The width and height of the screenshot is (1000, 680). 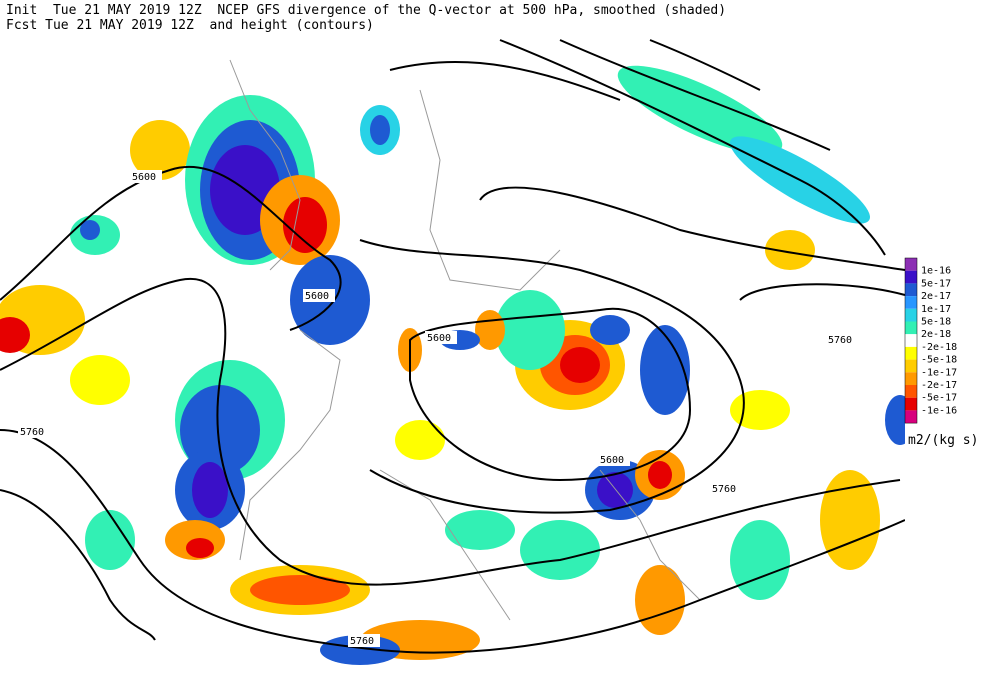 What do you see at coordinates (936, 296) in the screenshot?
I see `colorbar-label: 2e-17` at bounding box center [936, 296].